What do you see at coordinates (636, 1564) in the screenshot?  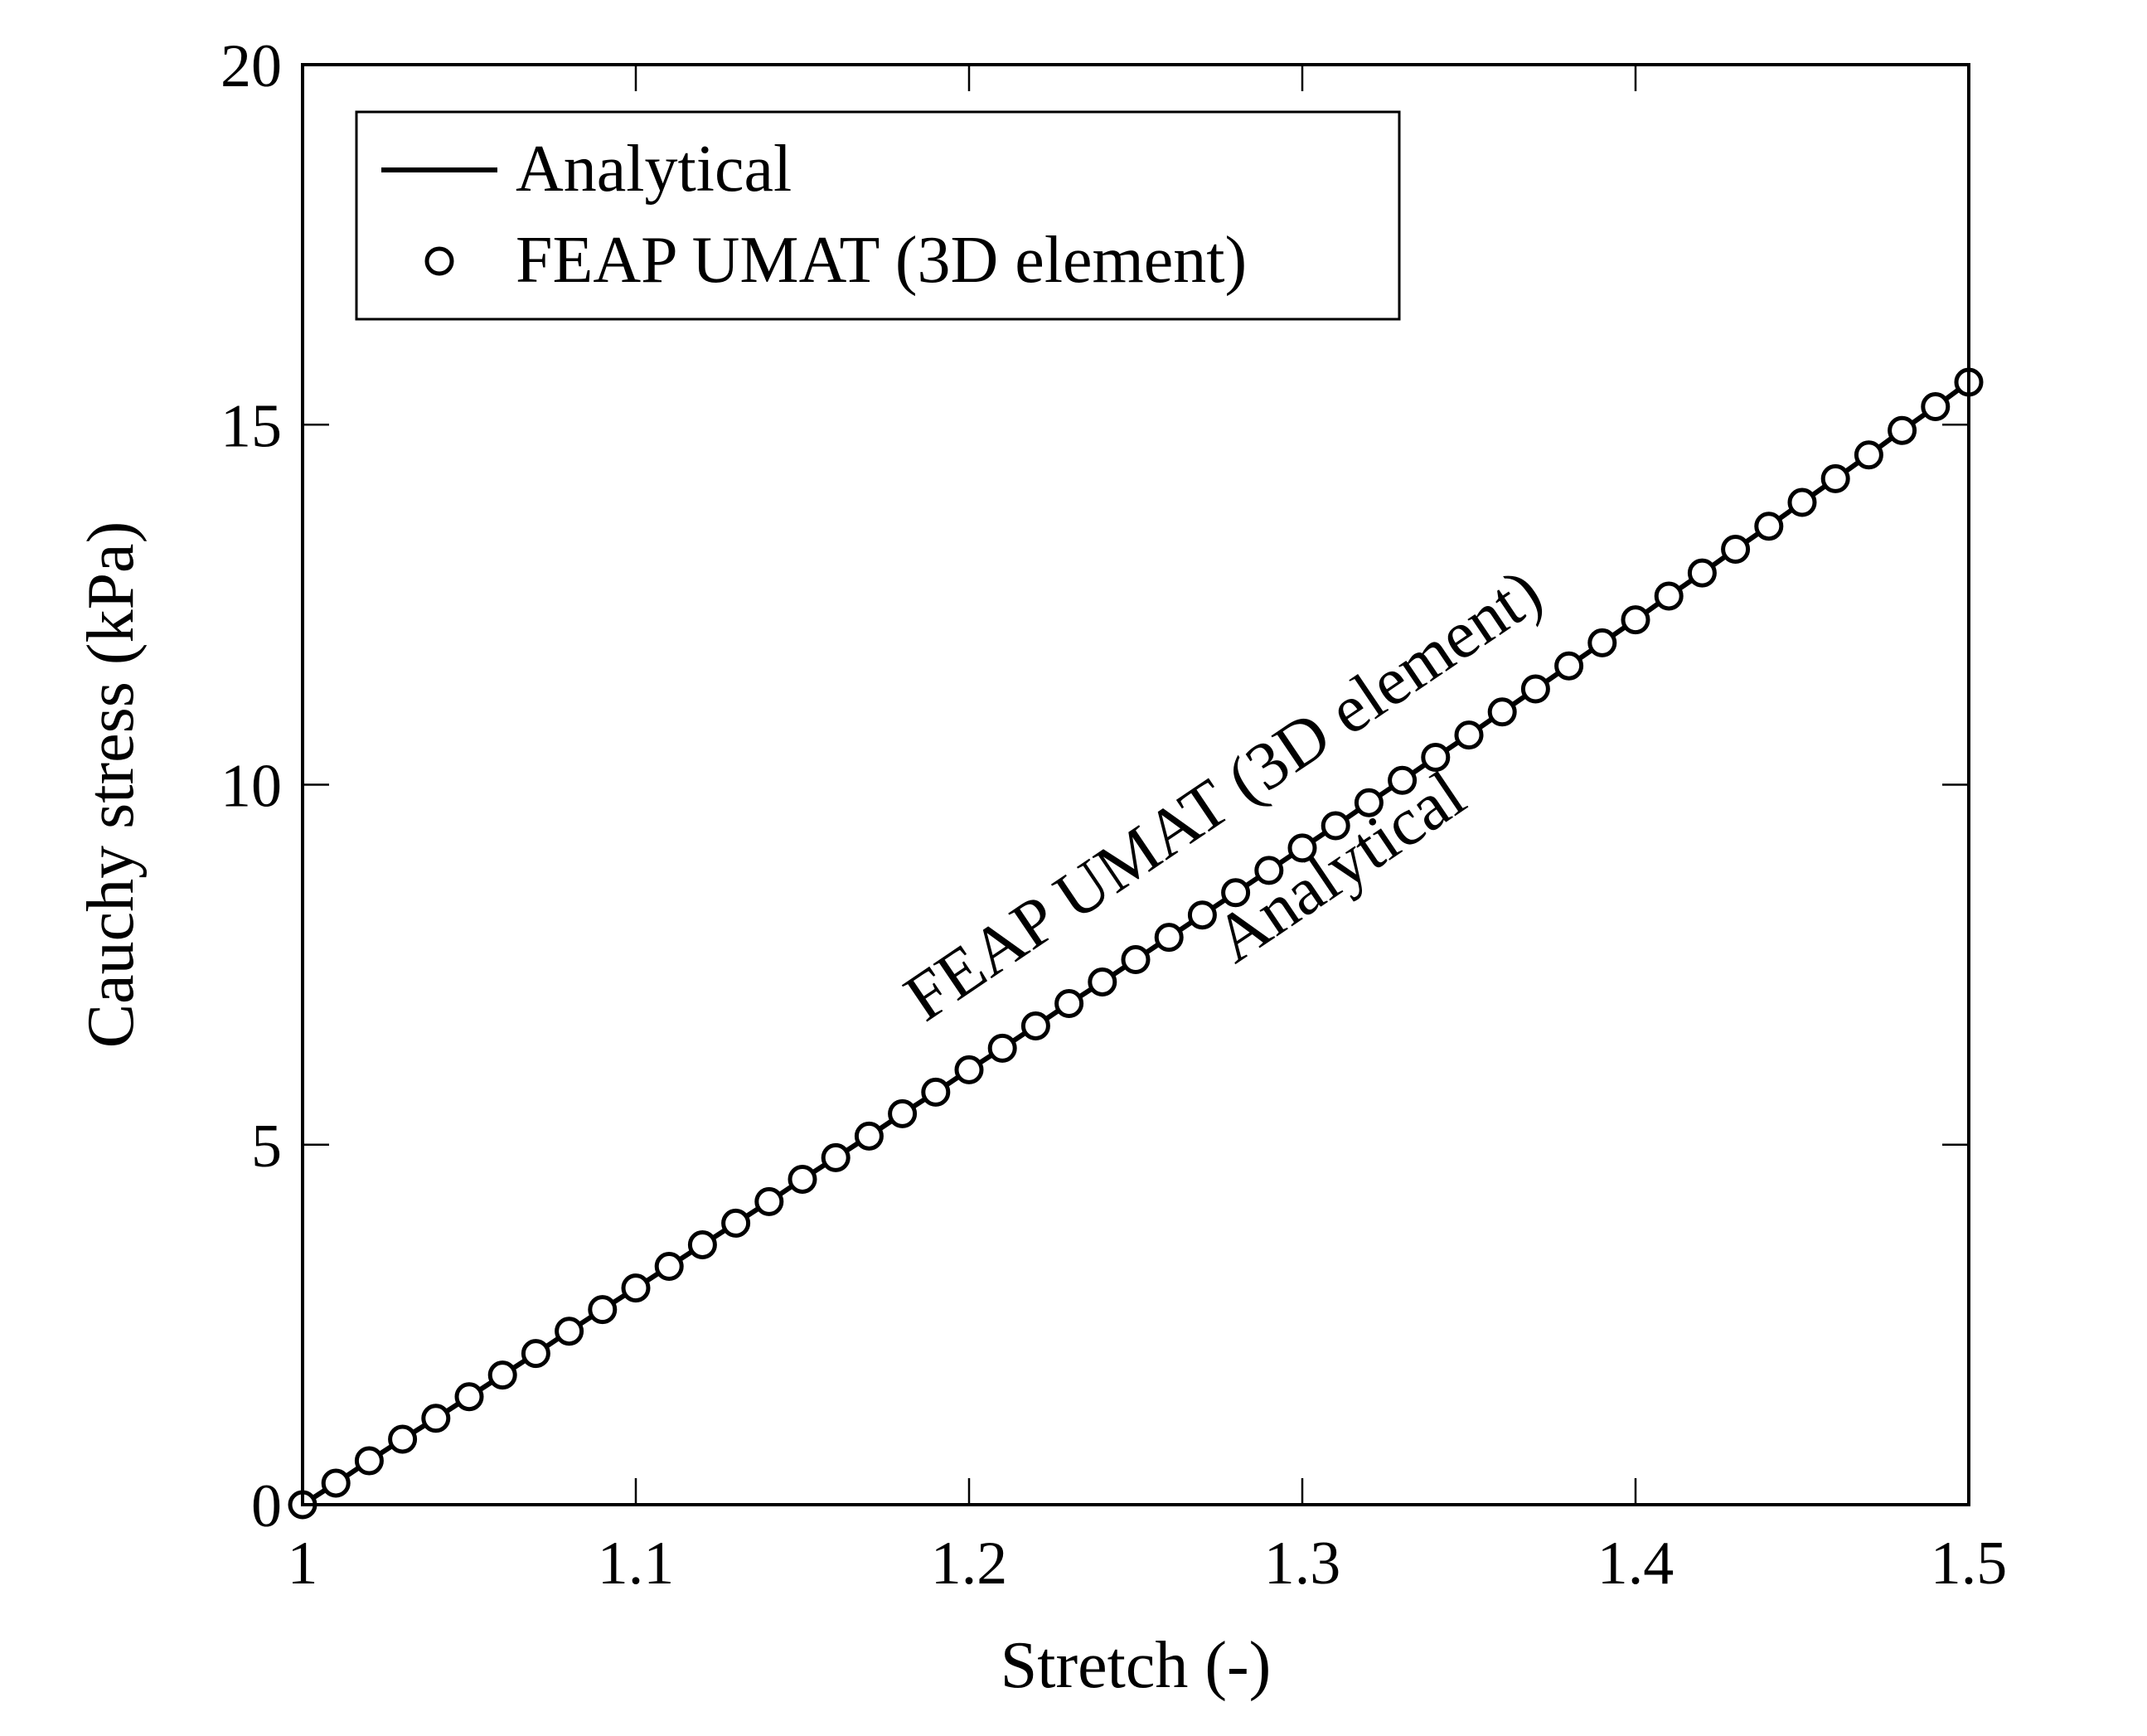 I see `x-tick-label: 1.1` at bounding box center [636, 1564].